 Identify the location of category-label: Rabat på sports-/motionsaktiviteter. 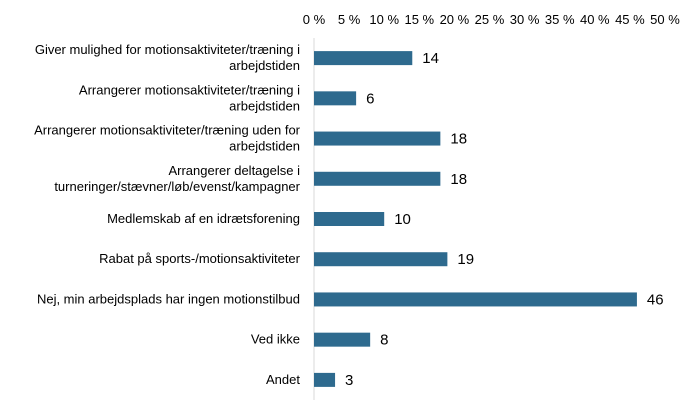
(200, 258).